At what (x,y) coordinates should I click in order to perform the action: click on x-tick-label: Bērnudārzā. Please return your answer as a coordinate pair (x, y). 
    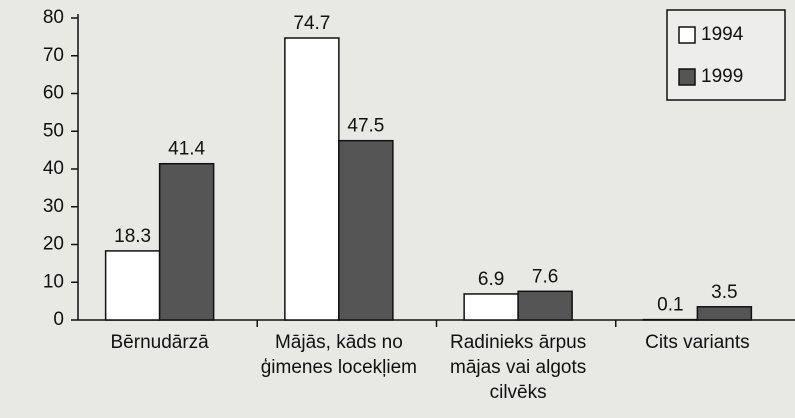
    Looking at the image, I should click on (159, 342).